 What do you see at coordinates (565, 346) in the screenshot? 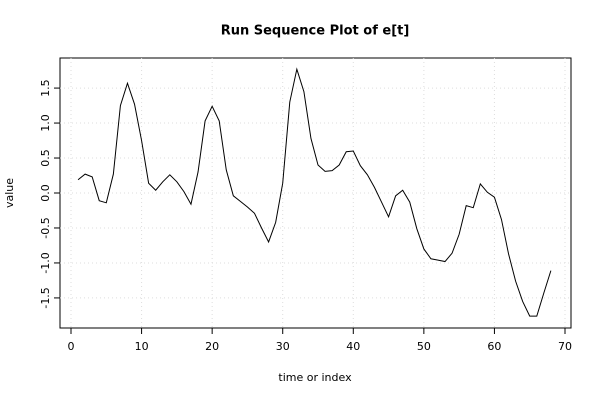
I see `x-tick-label: 70` at bounding box center [565, 346].